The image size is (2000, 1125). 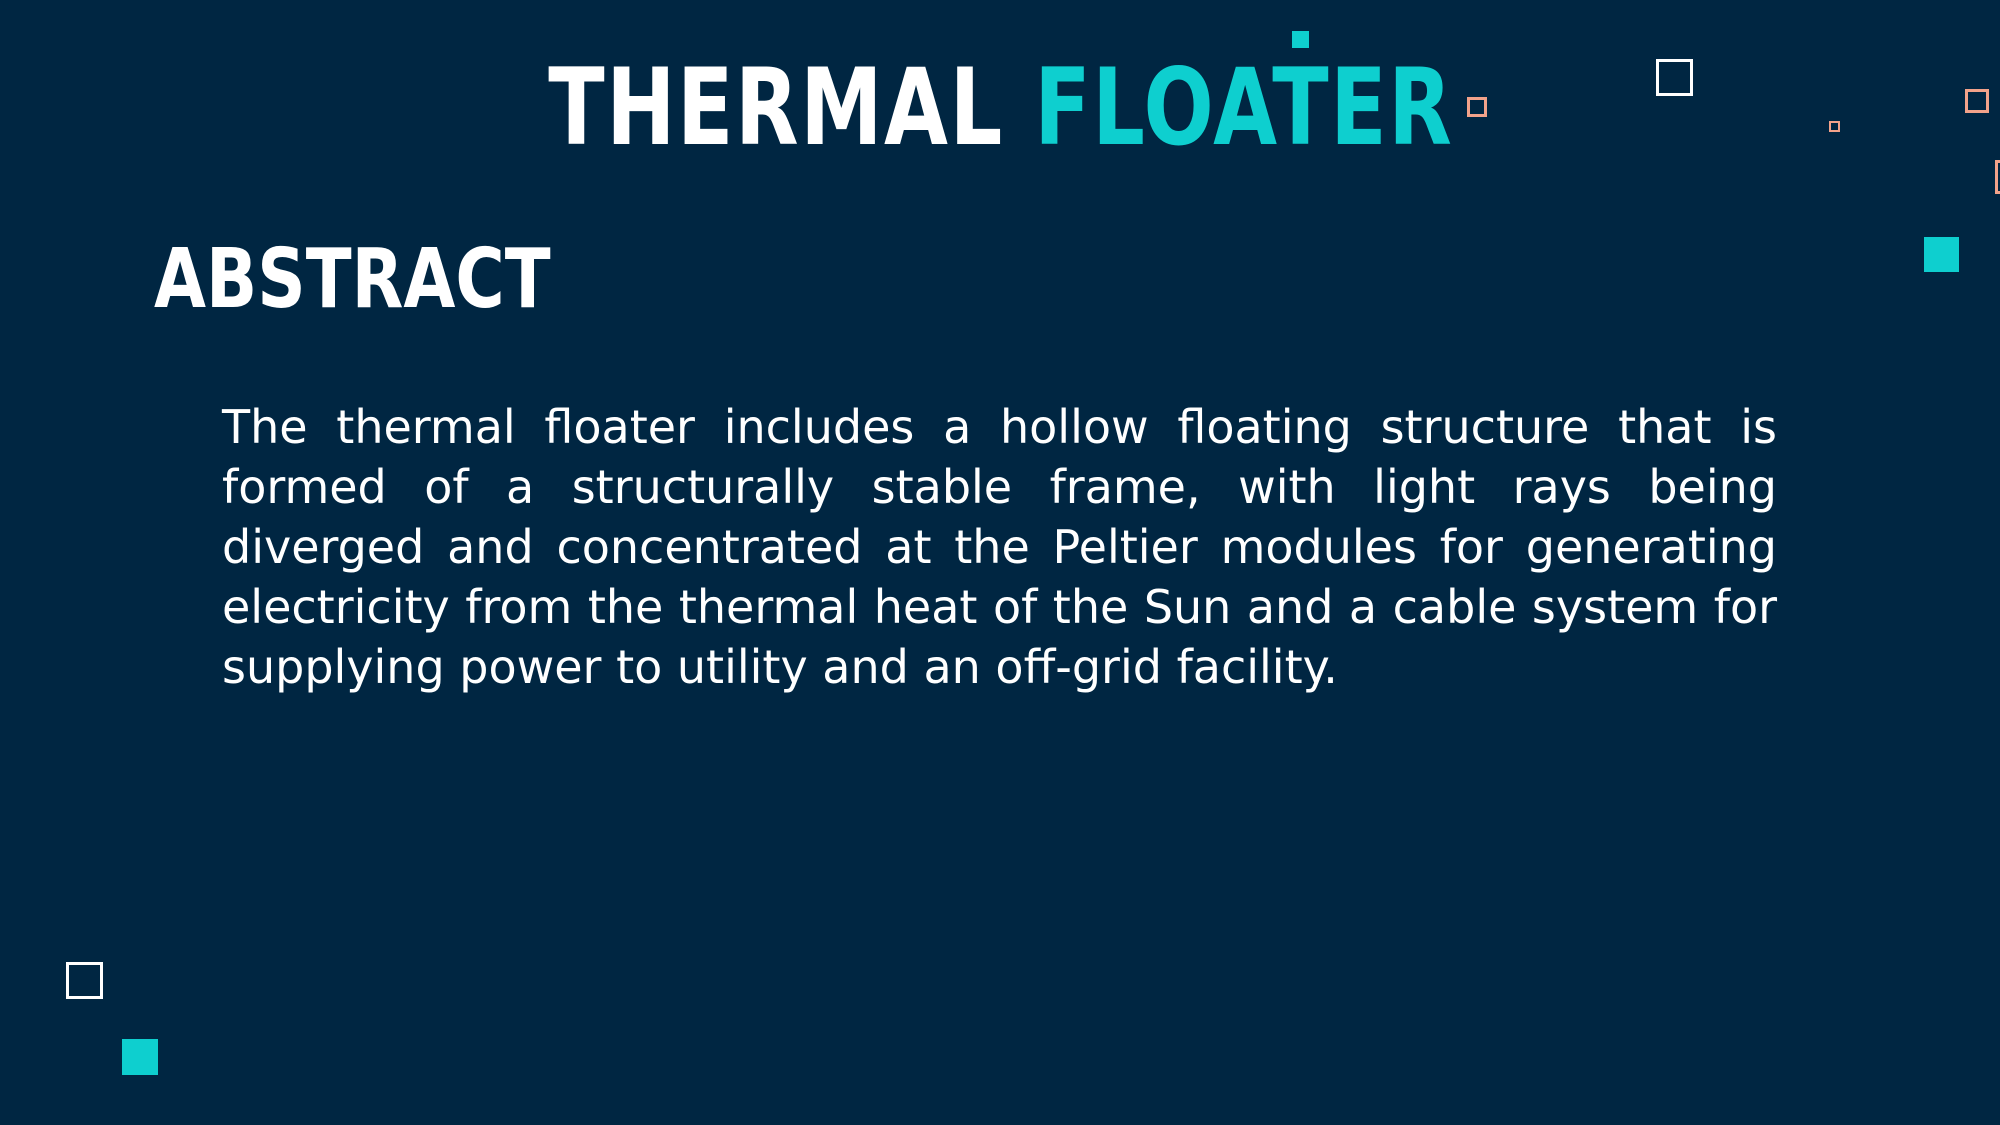 I want to click on slide-title: THERMAL FLOATER, so click(x=1001, y=108).